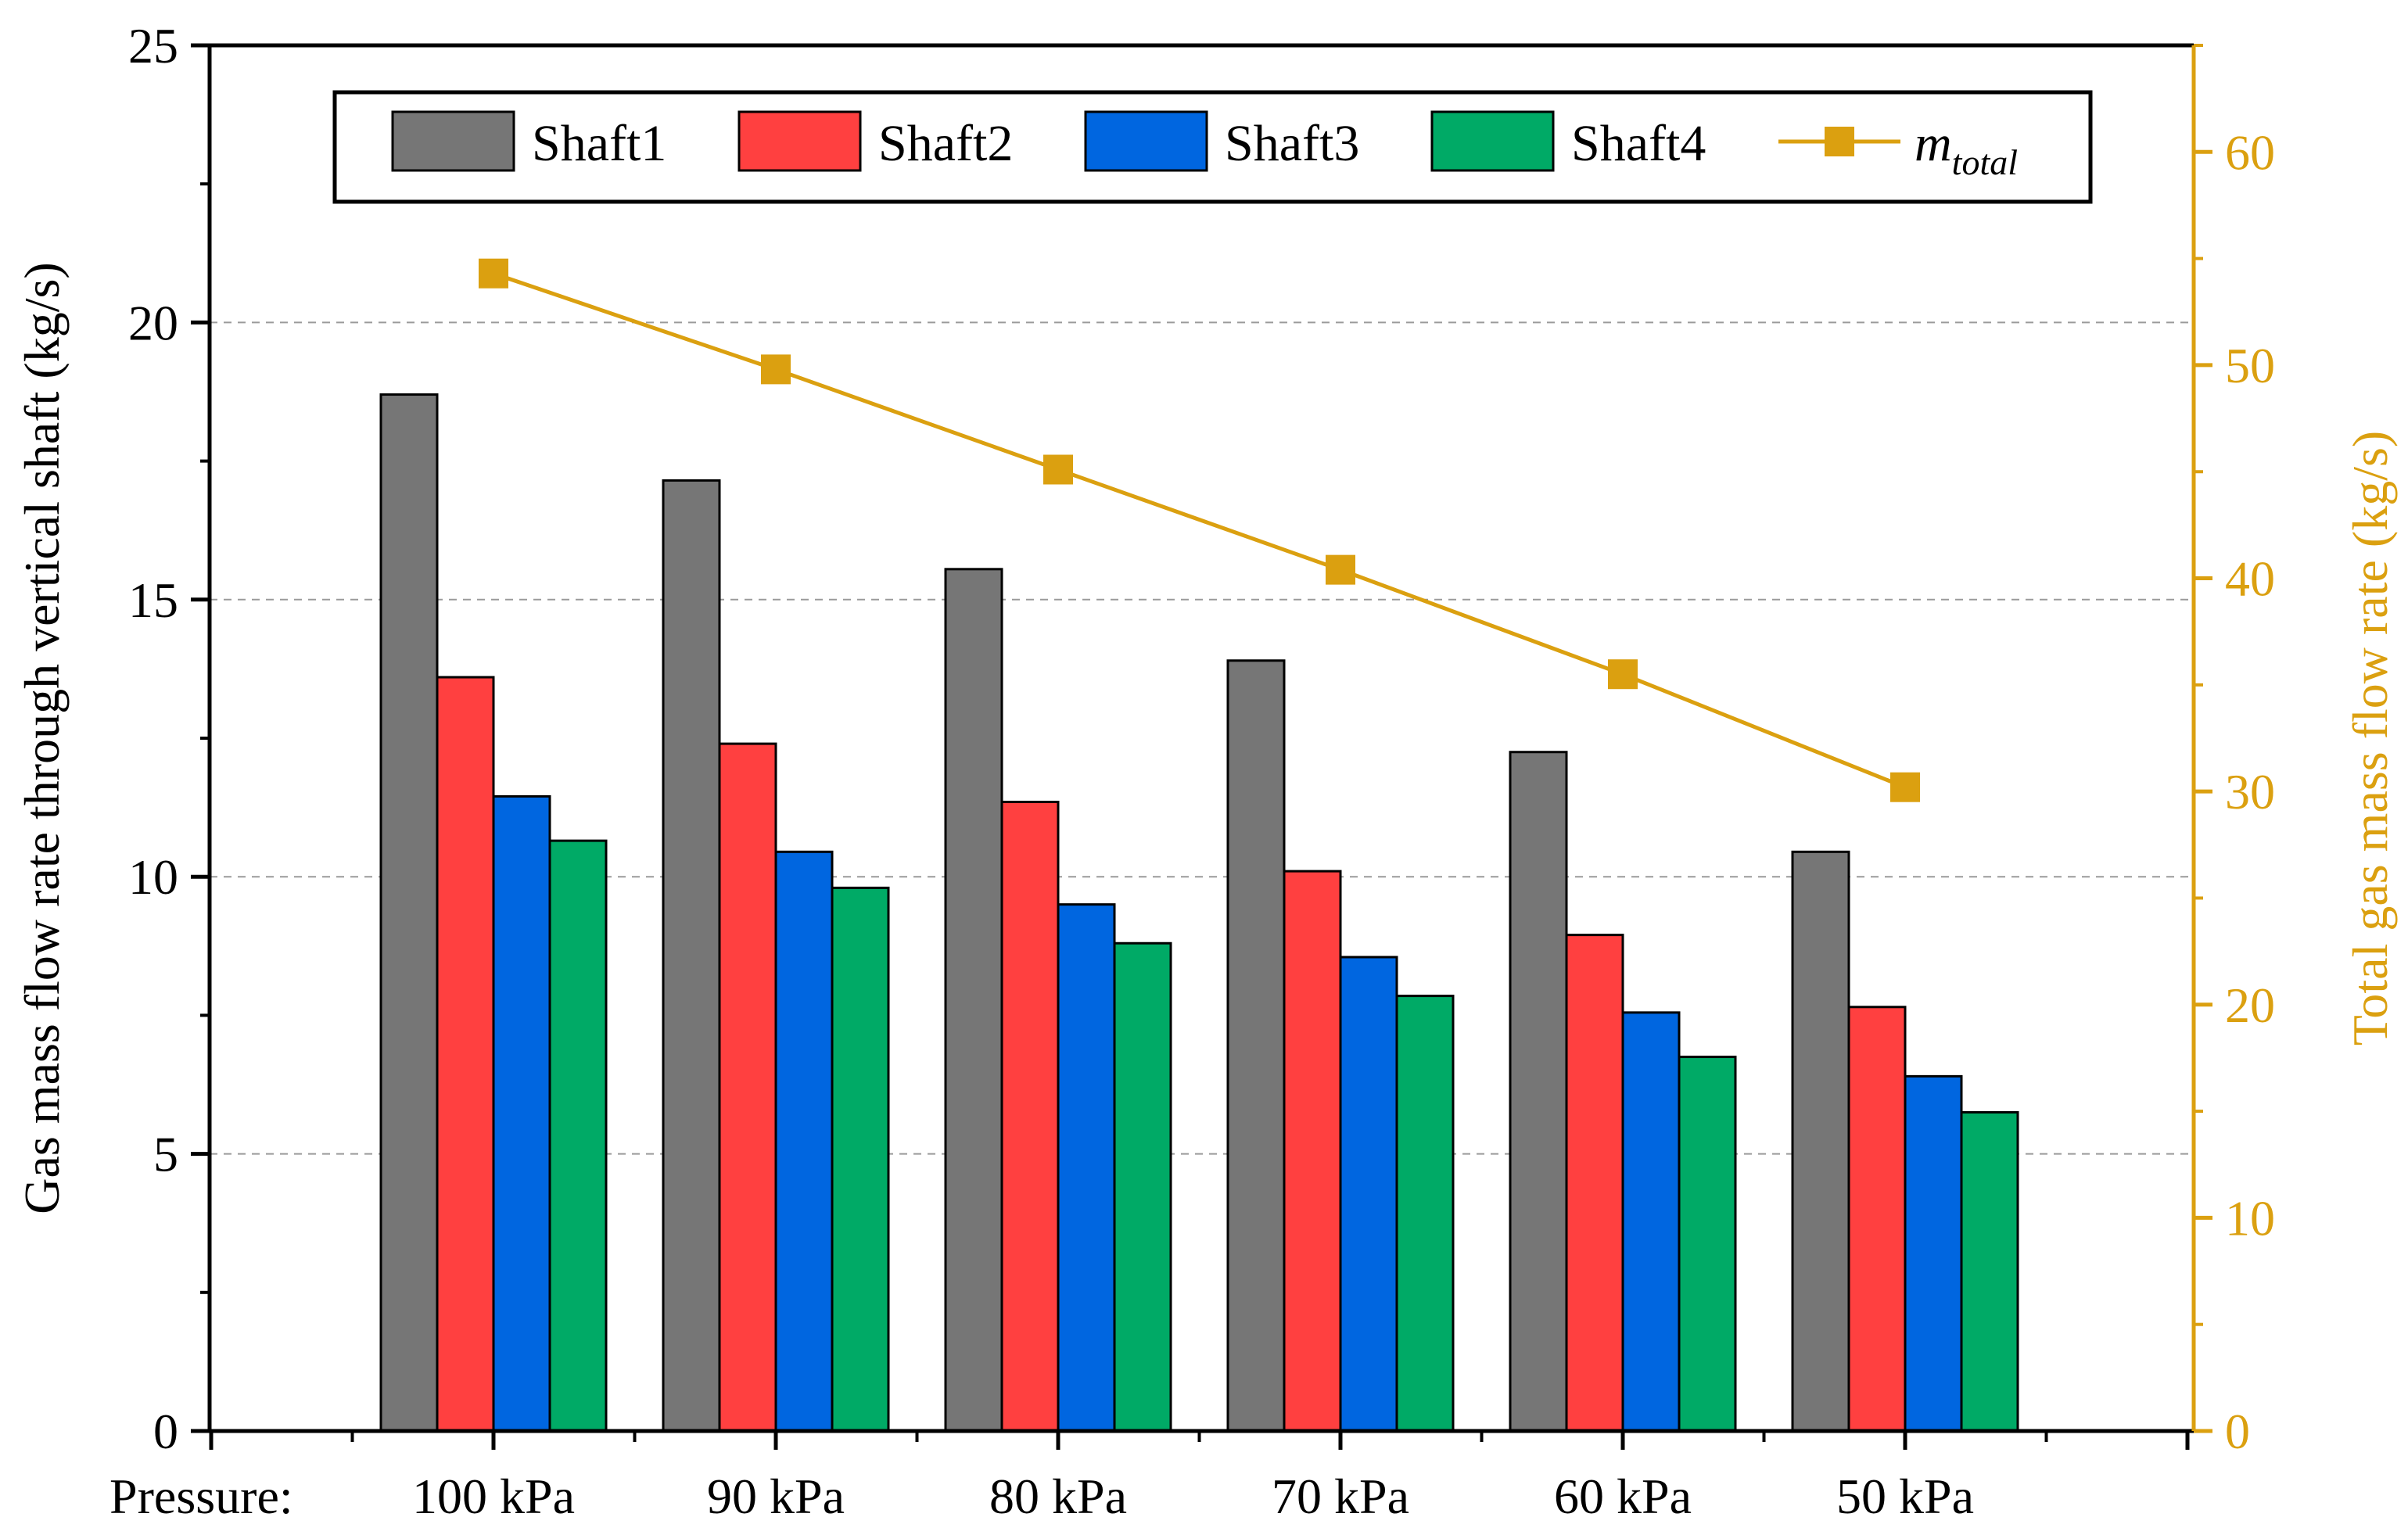 The width and height of the screenshot is (2408, 1535). Describe the element at coordinates (2250, 152) in the screenshot. I see `right-tick-label: 60` at that location.